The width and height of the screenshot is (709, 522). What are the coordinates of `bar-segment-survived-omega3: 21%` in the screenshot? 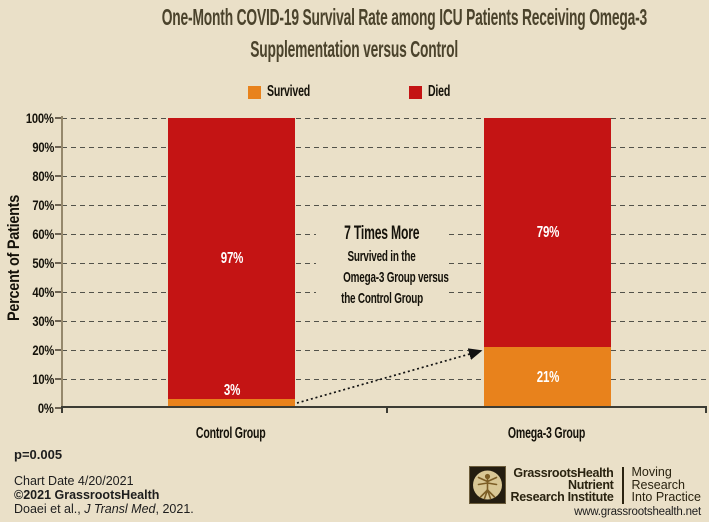 It's located at (547, 377).